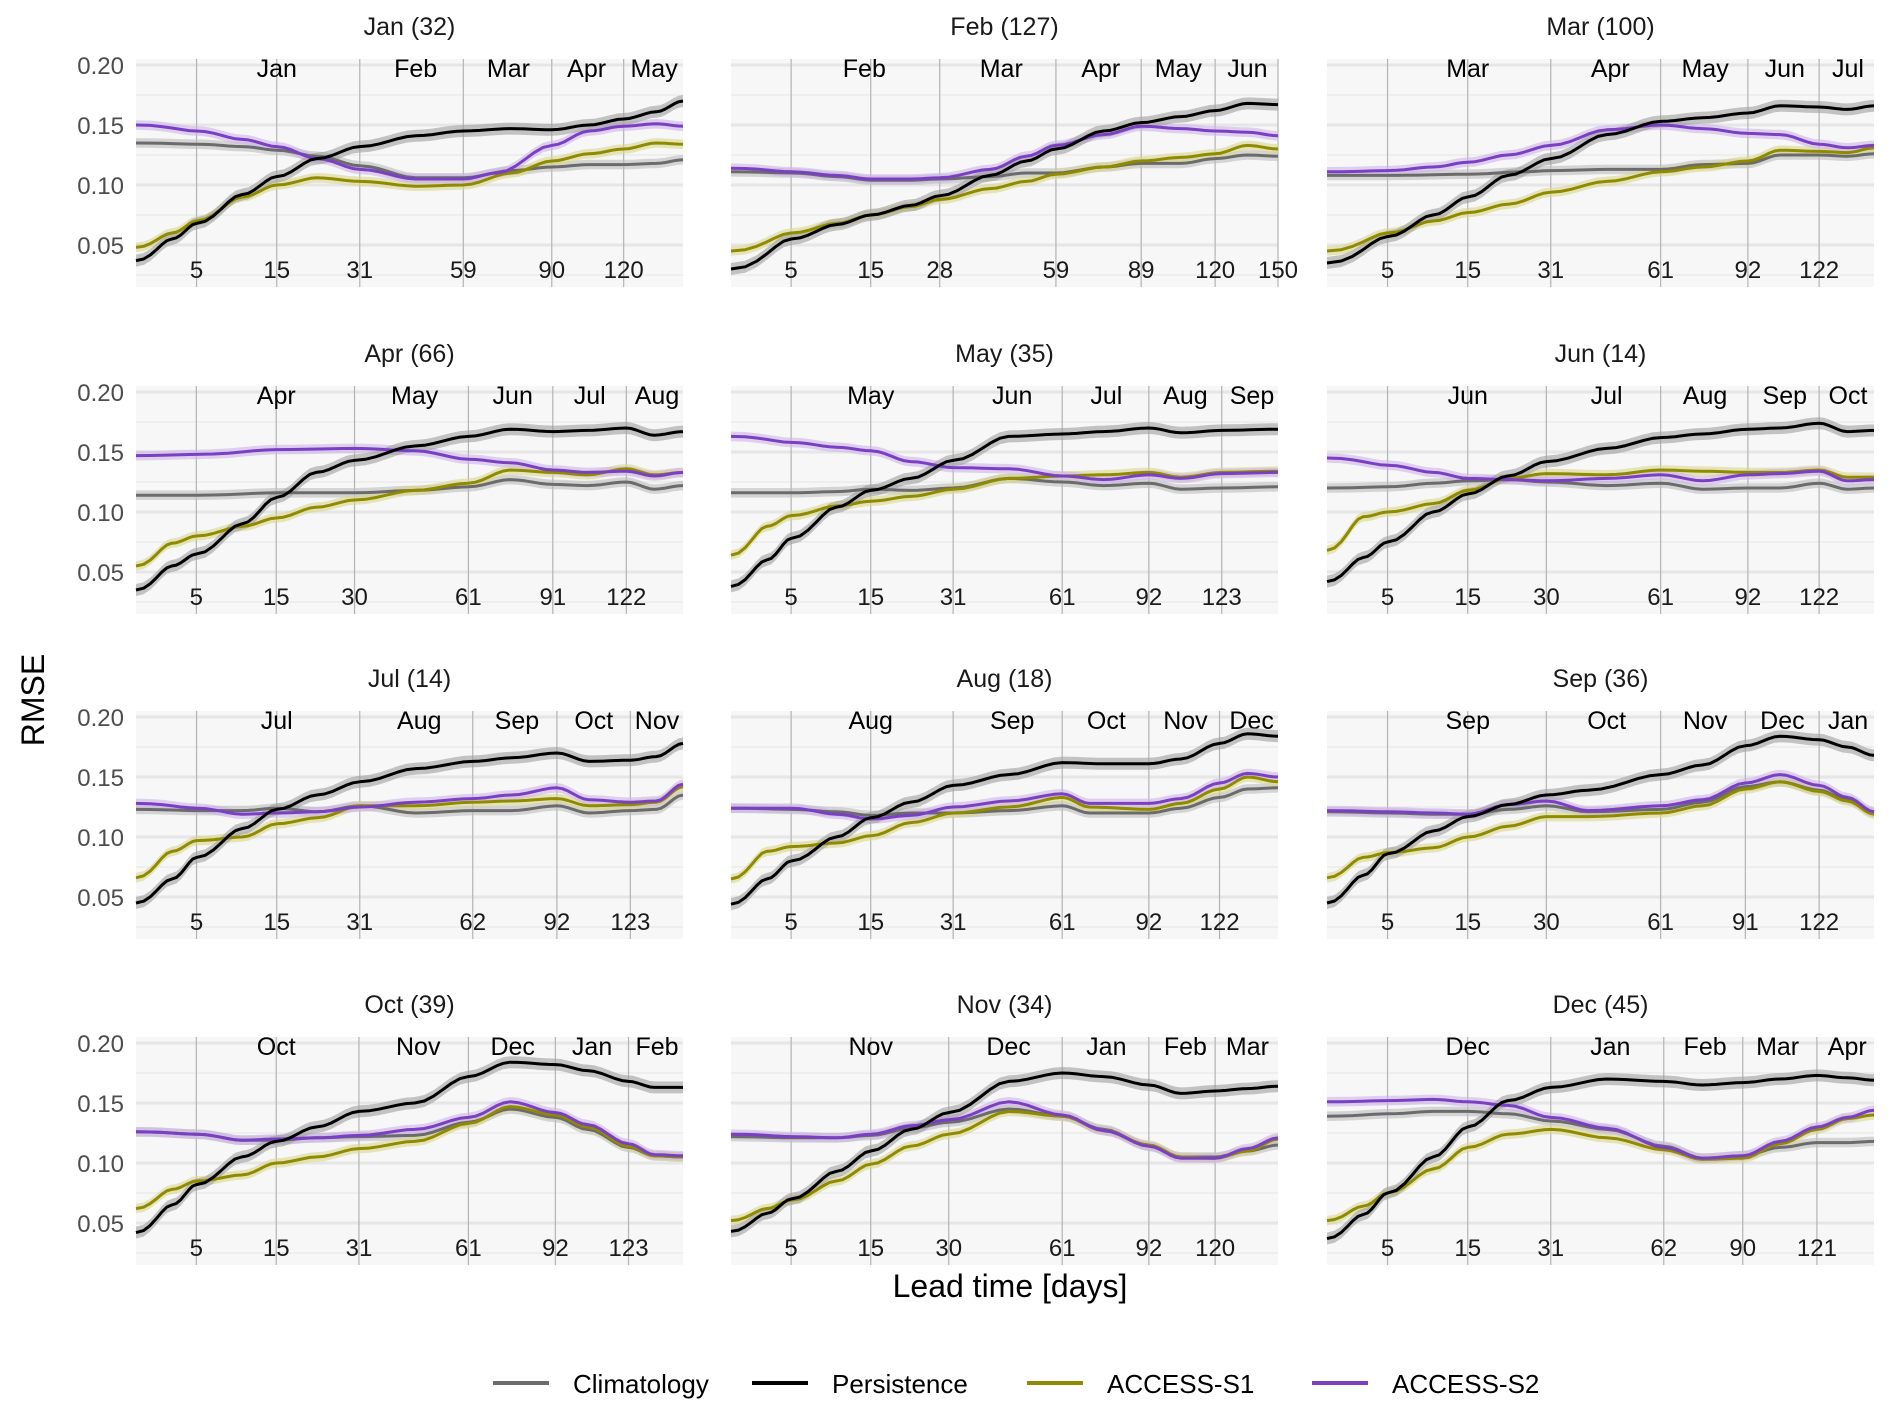 This screenshot has height=1414, width=1892. Describe the element at coordinates (1141, 270) in the screenshot. I see `x-tick-label: 89` at that location.